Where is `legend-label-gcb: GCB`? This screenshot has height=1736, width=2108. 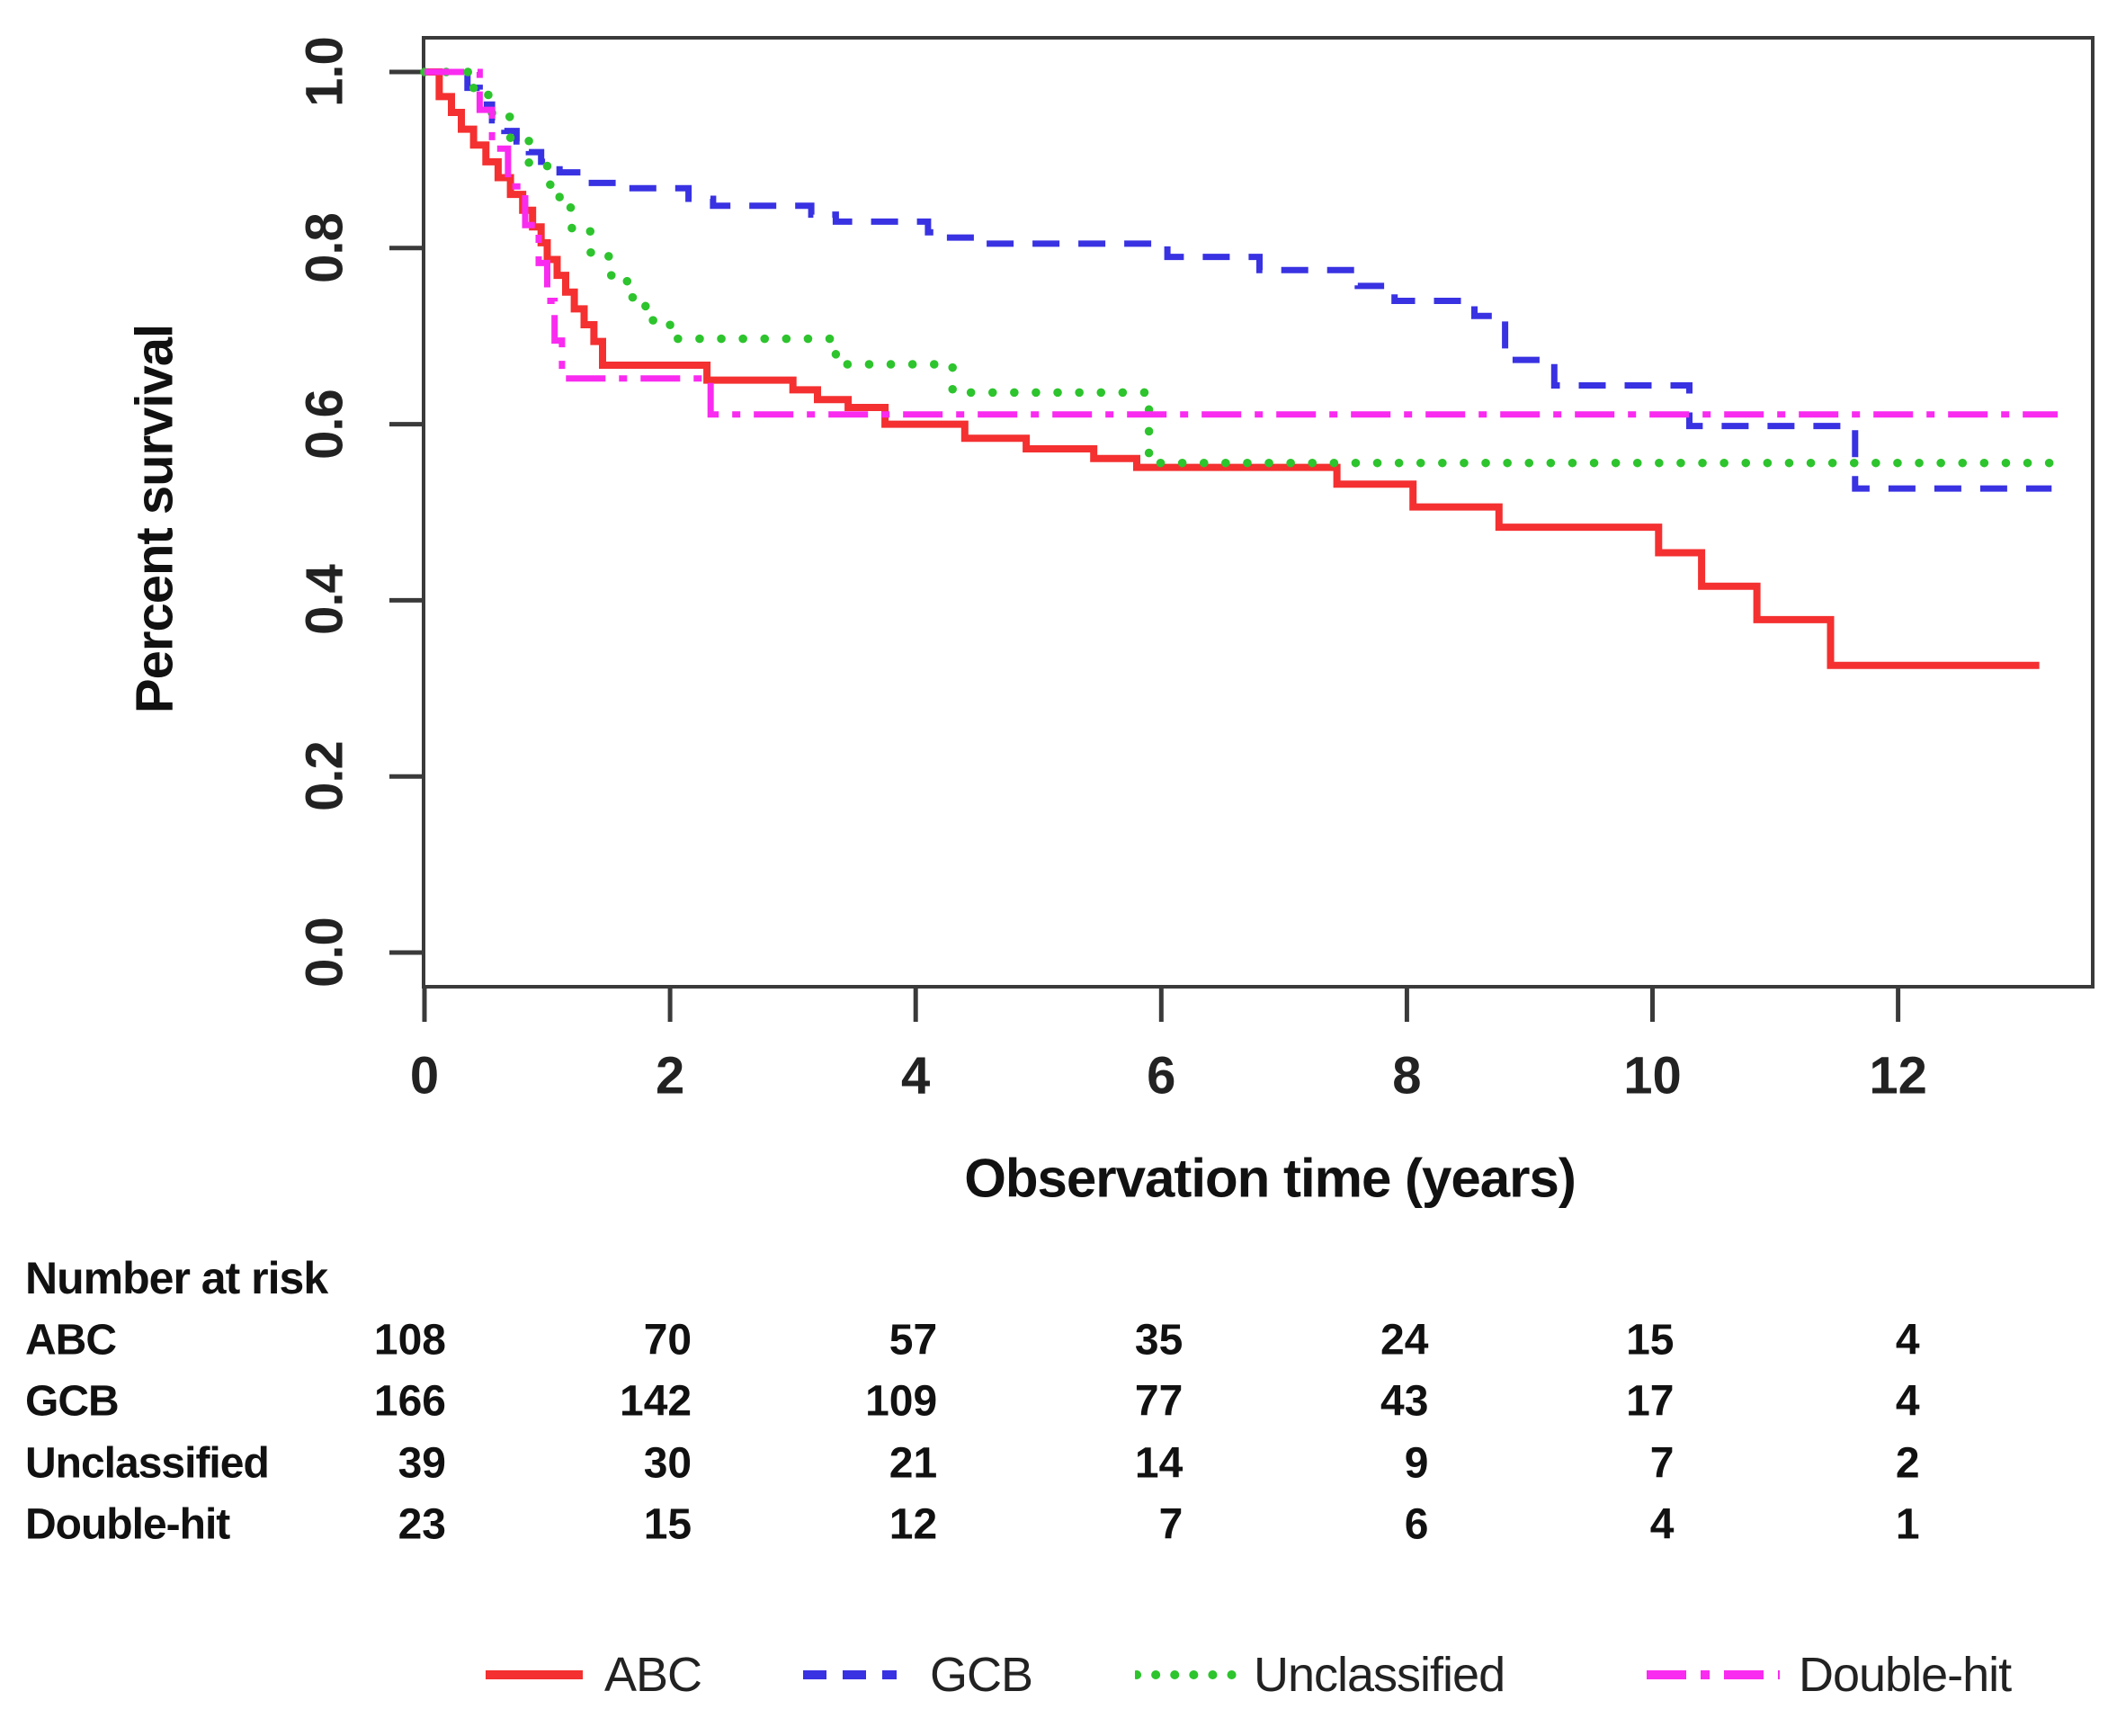 legend-label-gcb: GCB is located at coordinates (981, 1675).